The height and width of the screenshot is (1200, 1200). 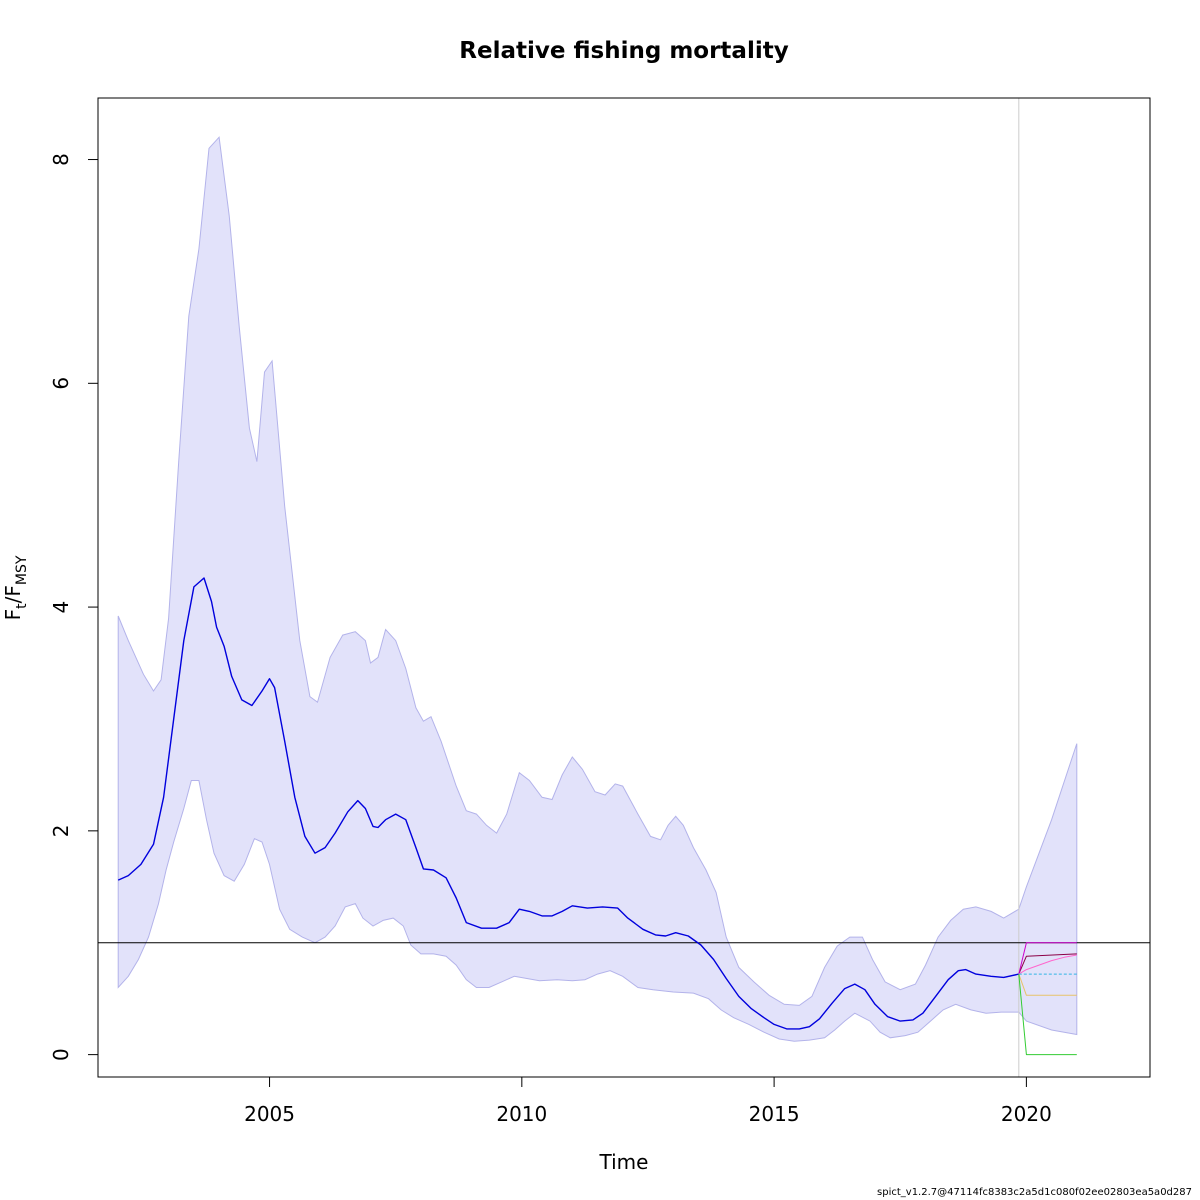 I want to click on y-tick-label: 2, so click(x=61, y=830).